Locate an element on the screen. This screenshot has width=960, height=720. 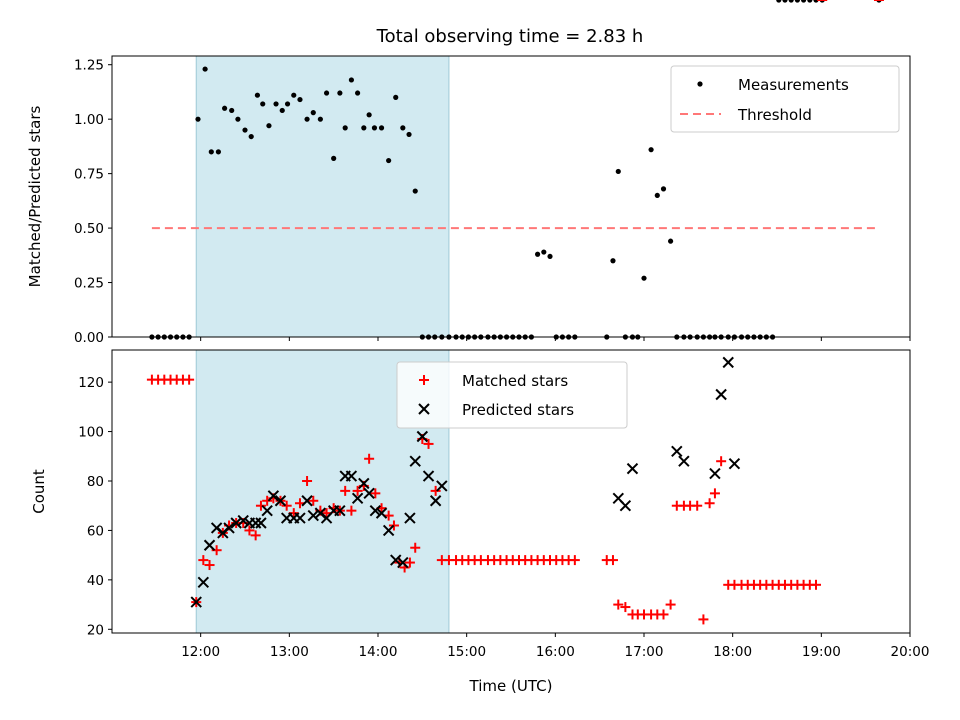
legend: Measurements Threshold is located at coordinates (785, 99).